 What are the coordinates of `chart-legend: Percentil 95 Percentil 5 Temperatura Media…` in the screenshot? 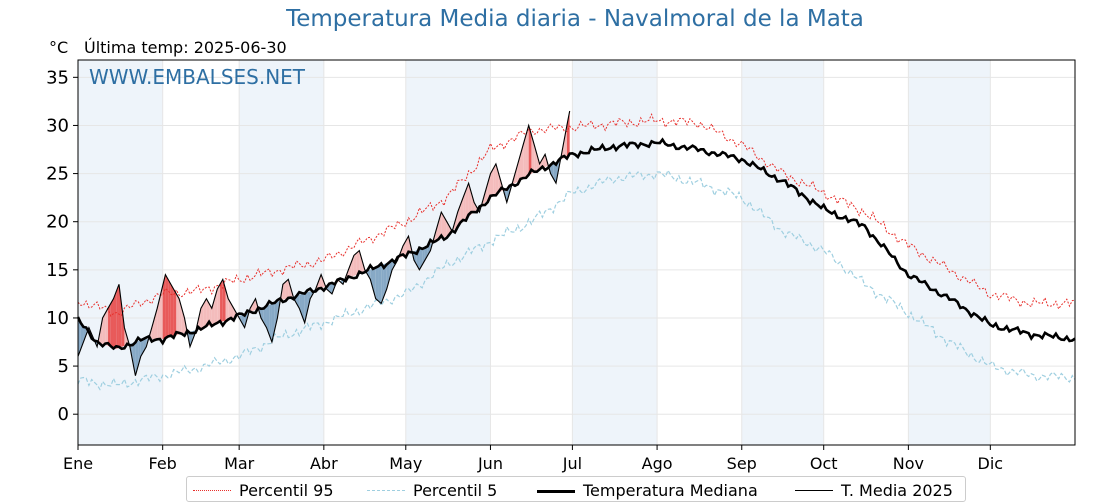 It's located at (576, 489).